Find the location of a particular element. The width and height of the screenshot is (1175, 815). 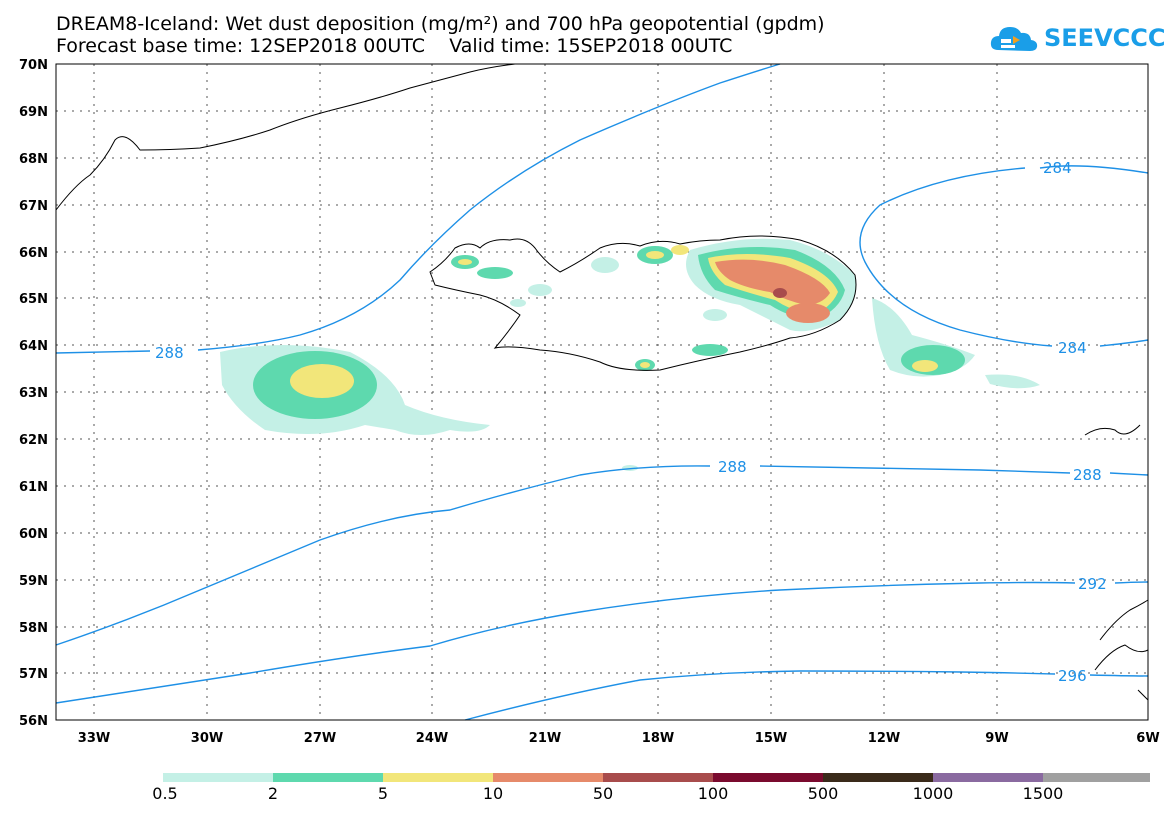

lon-label: 9W is located at coordinates (996, 738).